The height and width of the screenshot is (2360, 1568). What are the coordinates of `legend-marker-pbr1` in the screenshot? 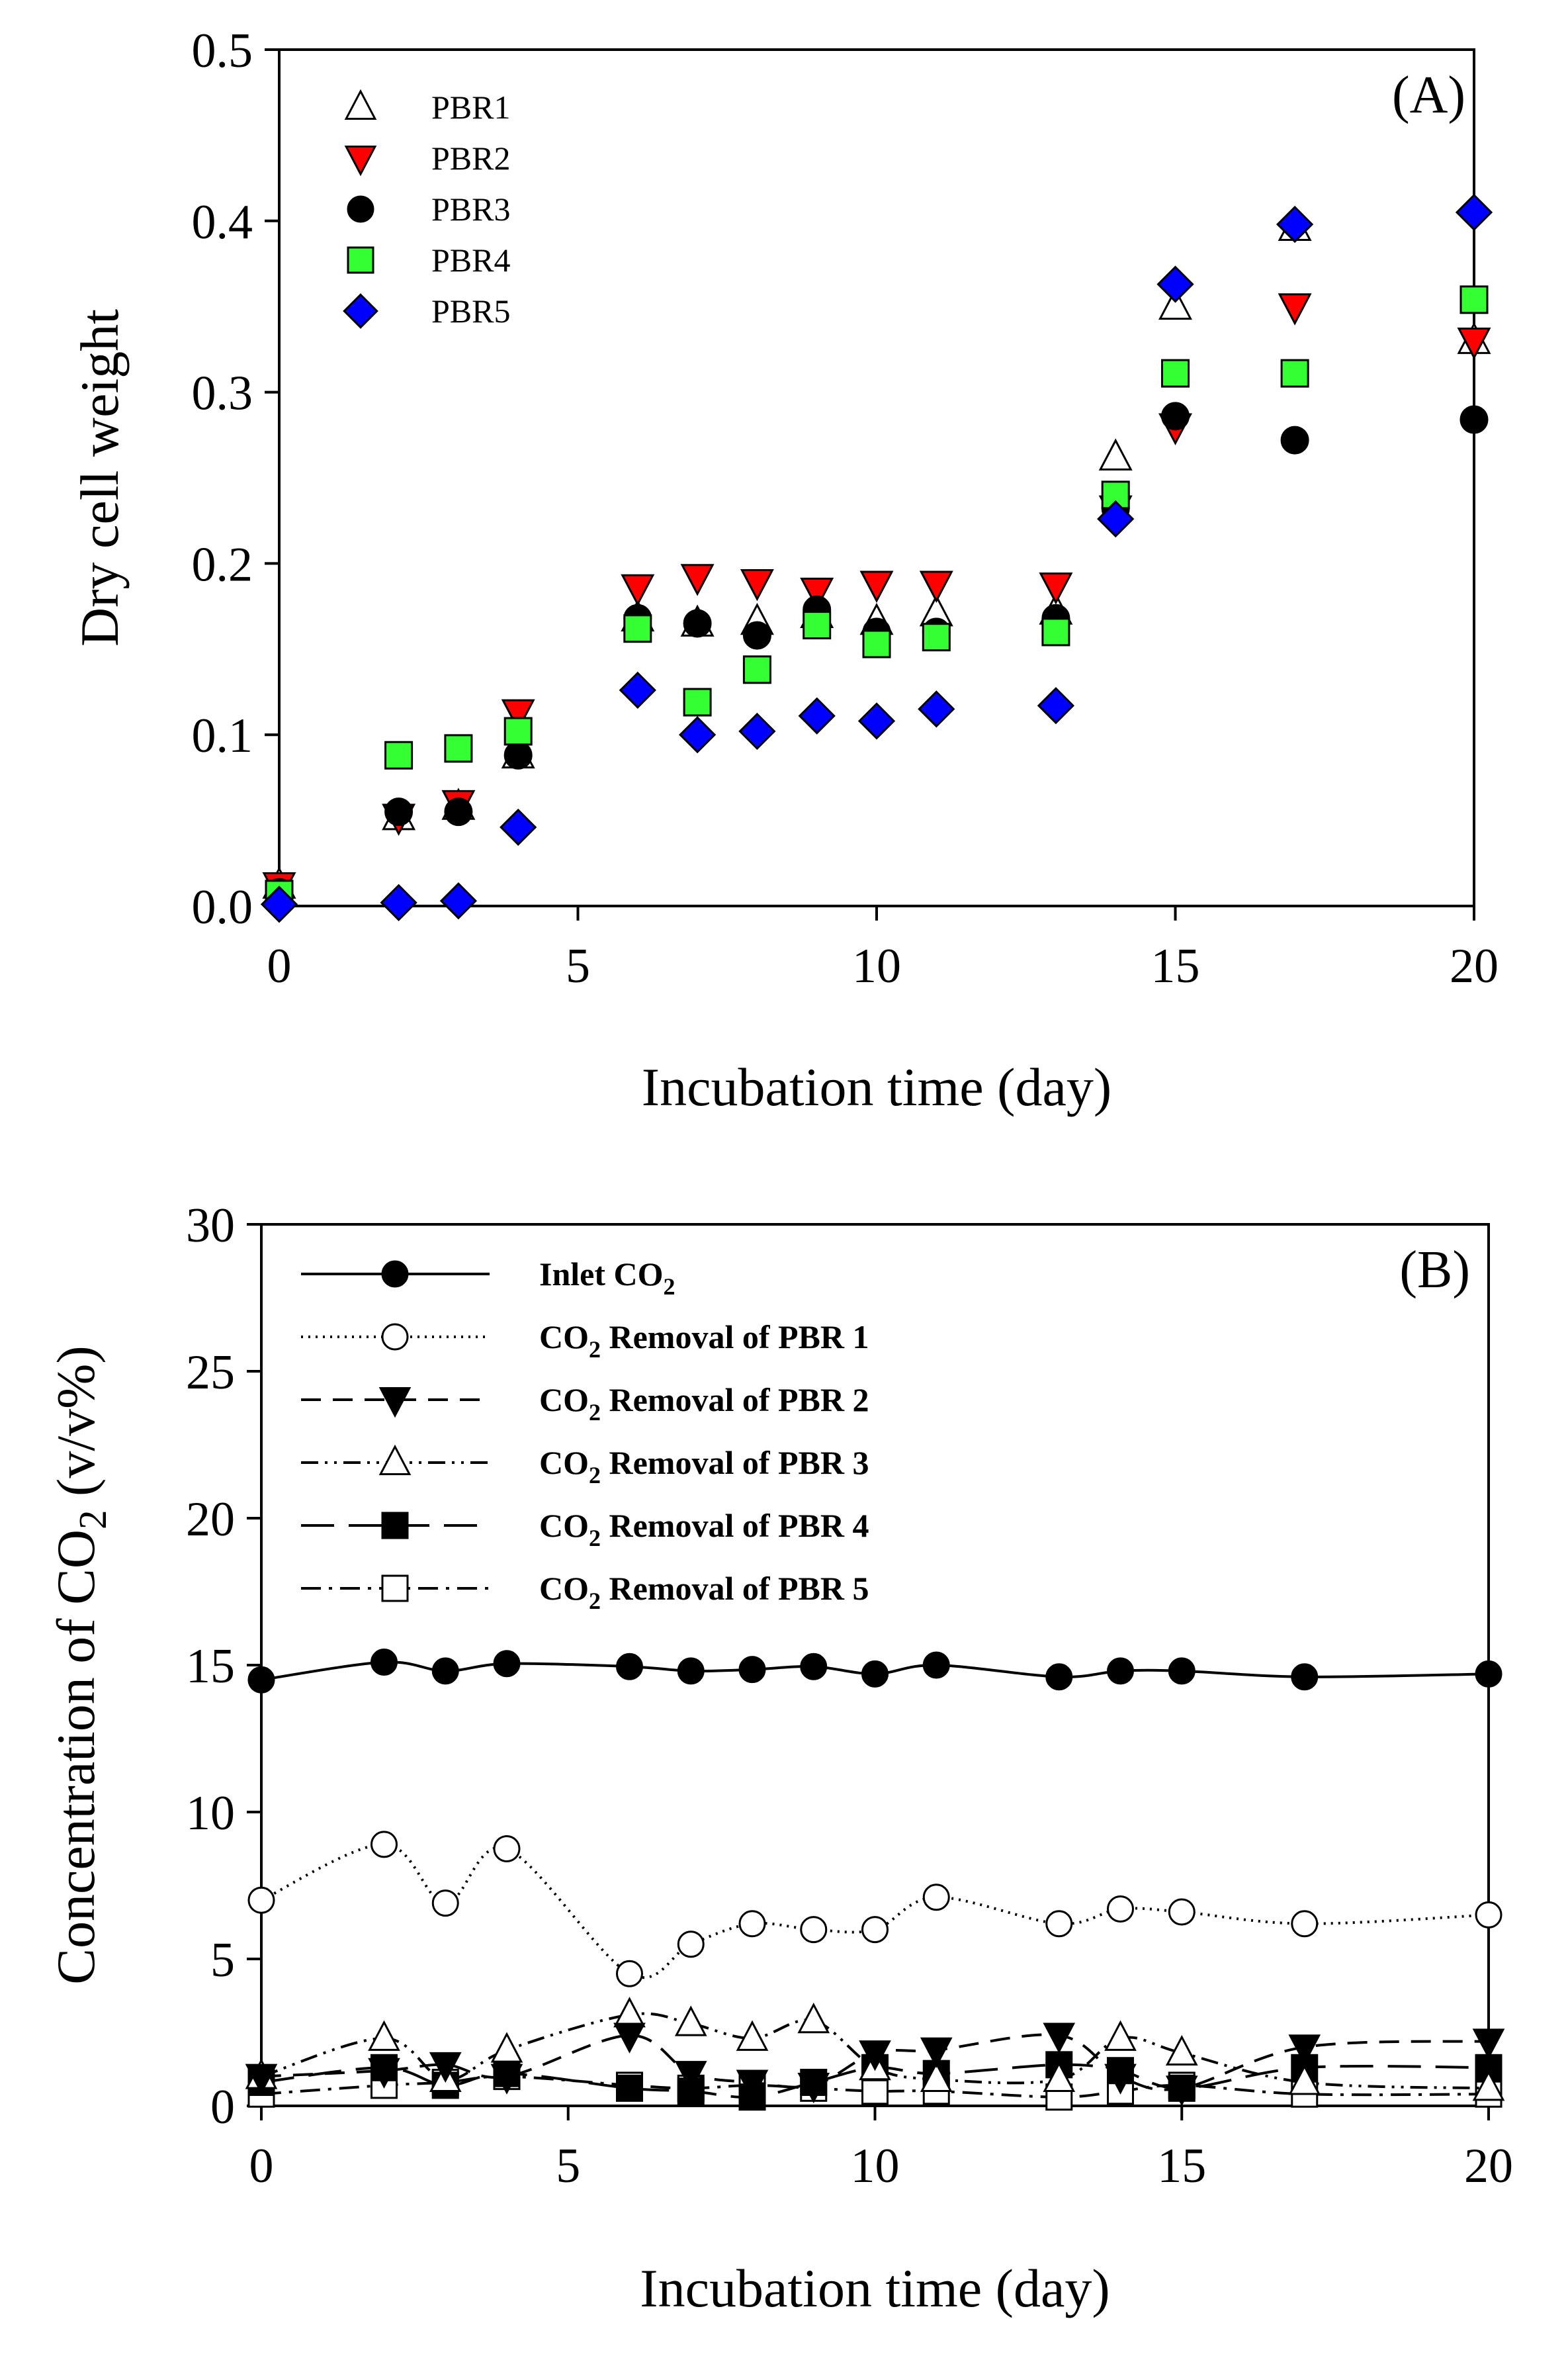 It's located at (361, 104).